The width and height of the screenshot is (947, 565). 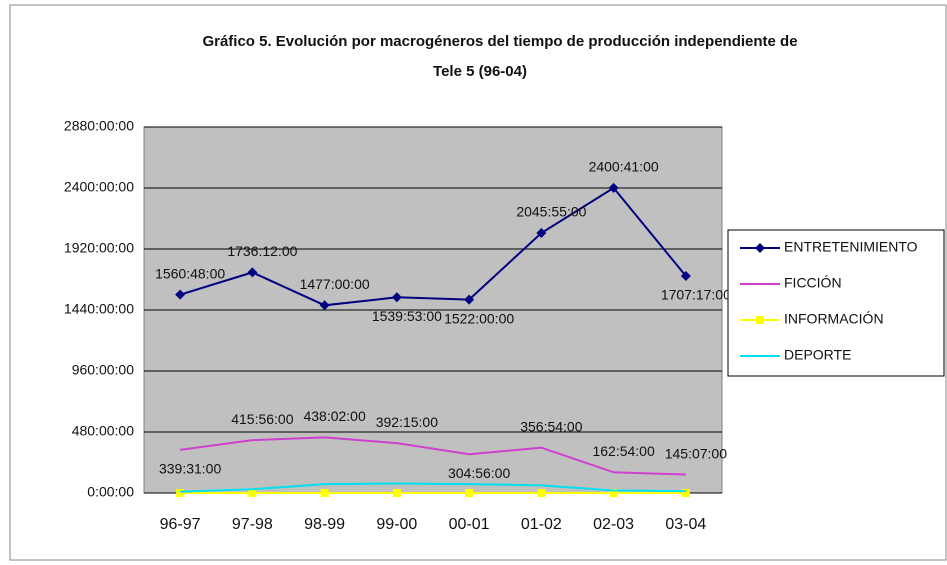 What do you see at coordinates (851, 247) in the screenshot?
I see `legend-label: ENTRETENIMIENTO` at bounding box center [851, 247].